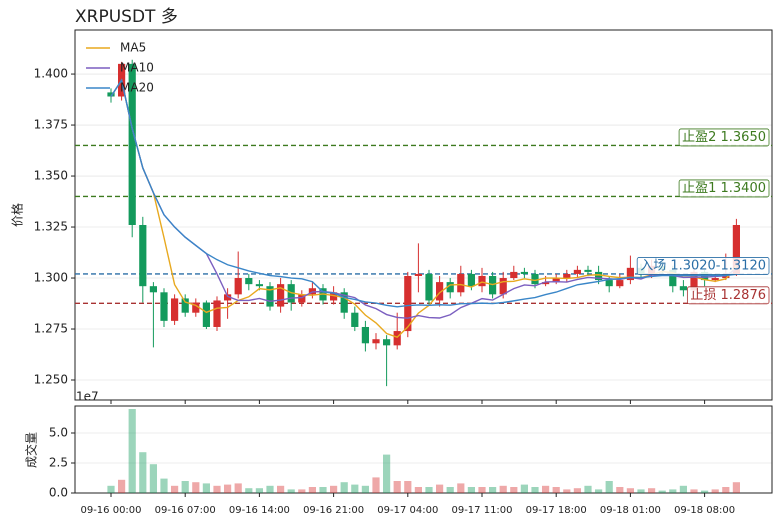  I want to click on legend-label: MA5, so click(133, 48).